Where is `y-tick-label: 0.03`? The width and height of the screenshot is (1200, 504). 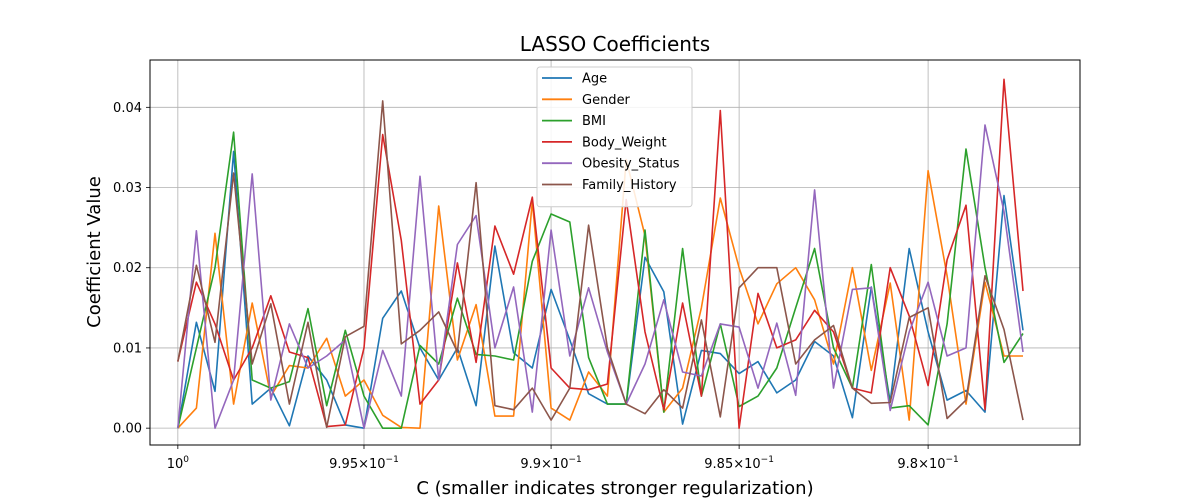 y-tick-label: 0.03 is located at coordinates (127, 188).